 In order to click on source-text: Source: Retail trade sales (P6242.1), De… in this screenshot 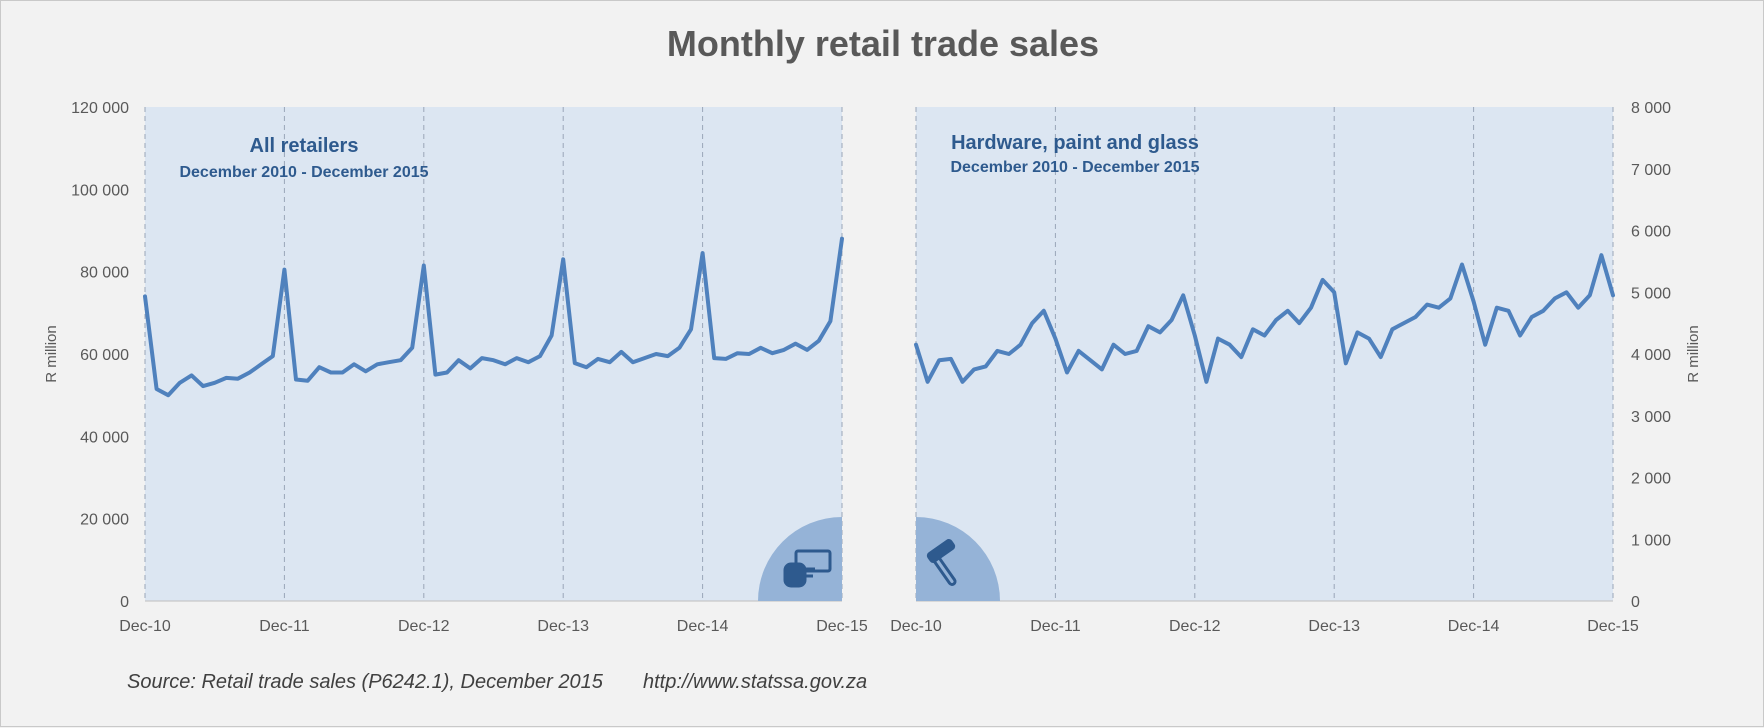, I will do `click(365, 682)`.